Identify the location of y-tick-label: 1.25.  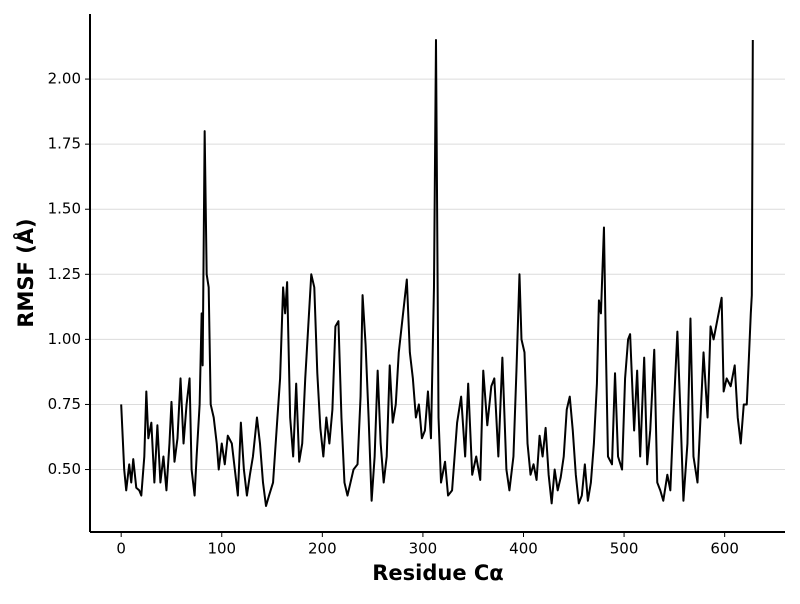
(64, 274).